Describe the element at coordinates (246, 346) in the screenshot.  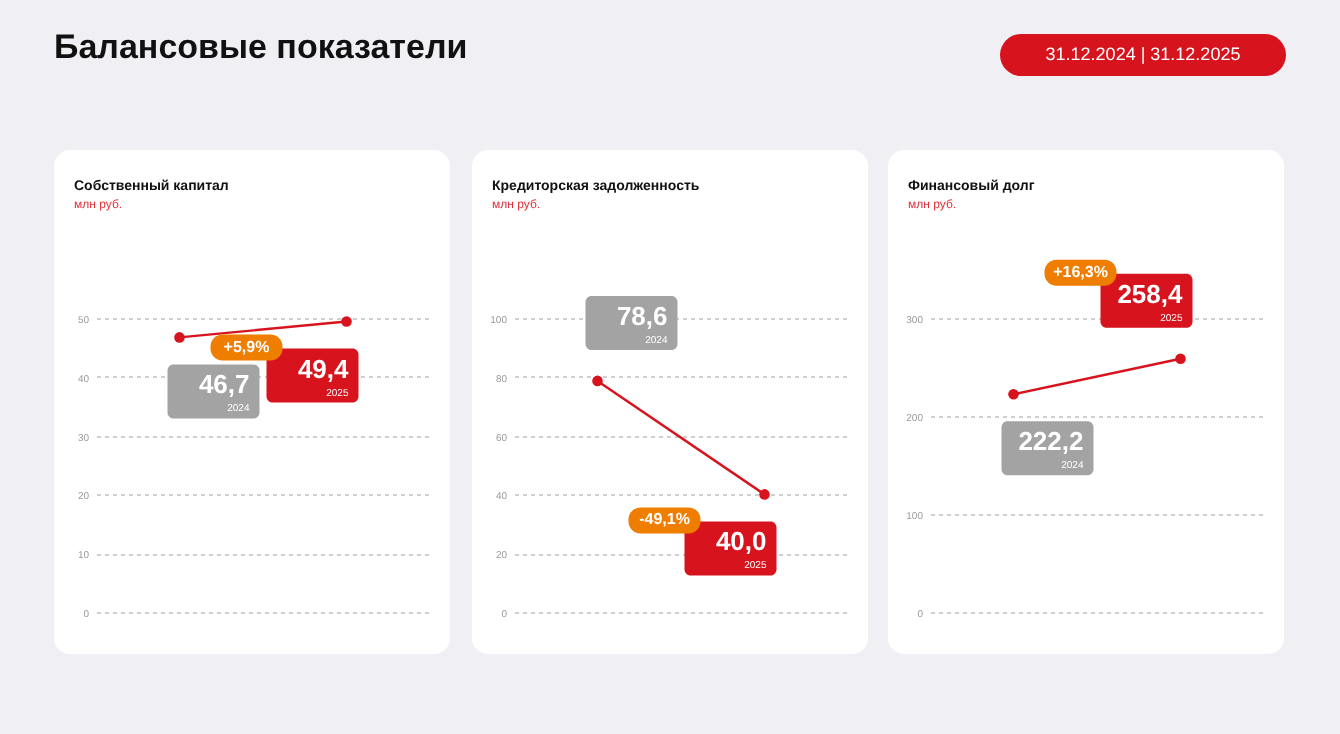
I see `annotation: +5,9%` at that location.